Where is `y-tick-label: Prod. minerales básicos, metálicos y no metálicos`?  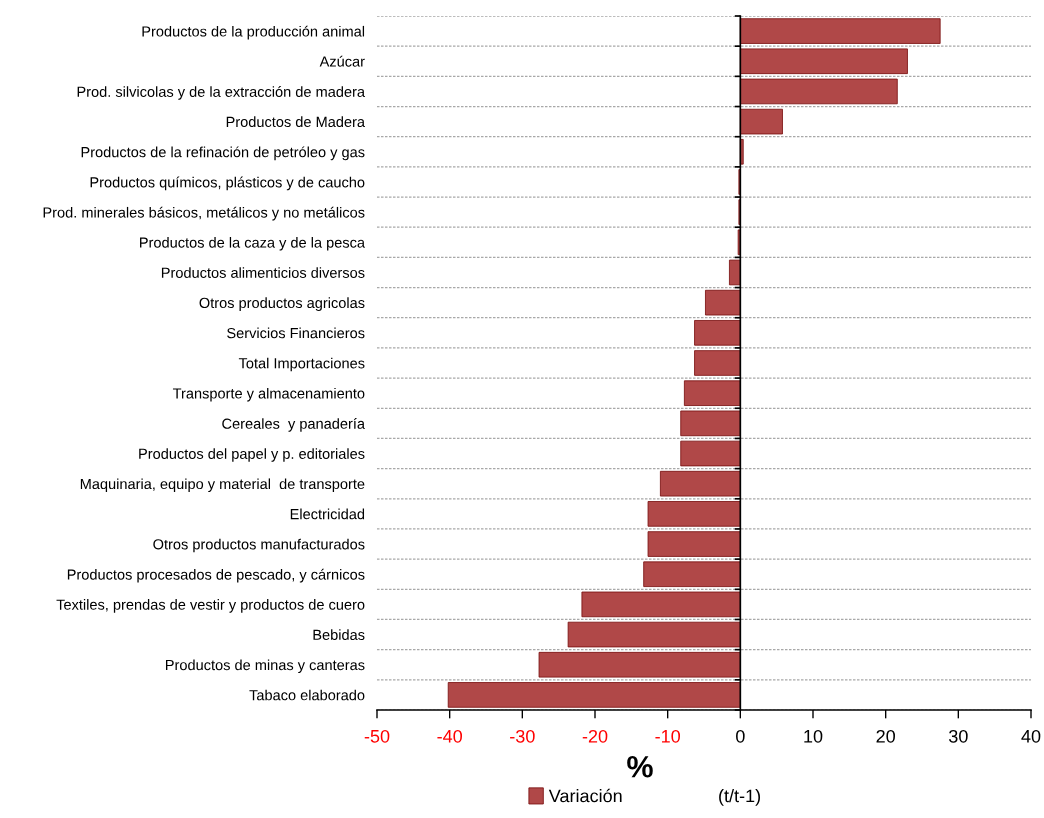
y-tick-label: Prod. minerales básicos, metálicos y no metálicos is located at coordinates (204, 213).